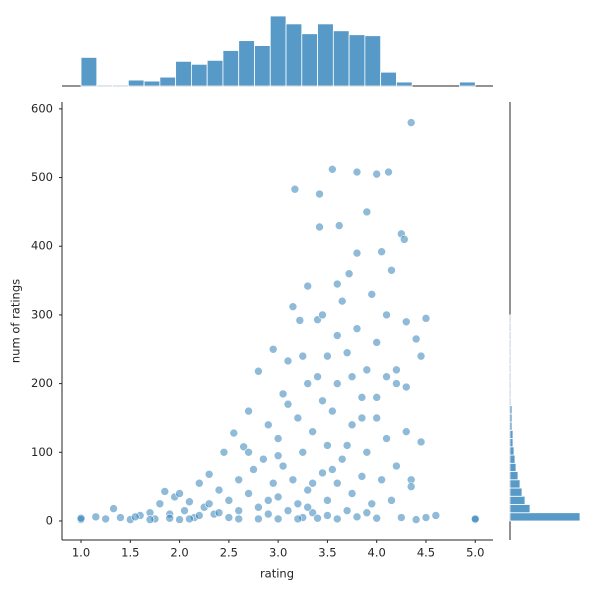 The width and height of the screenshot is (593, 590). Describe the element at coordinates (377, 553) in the screenshot. I see `x-tick-label: 4.0` at that location.